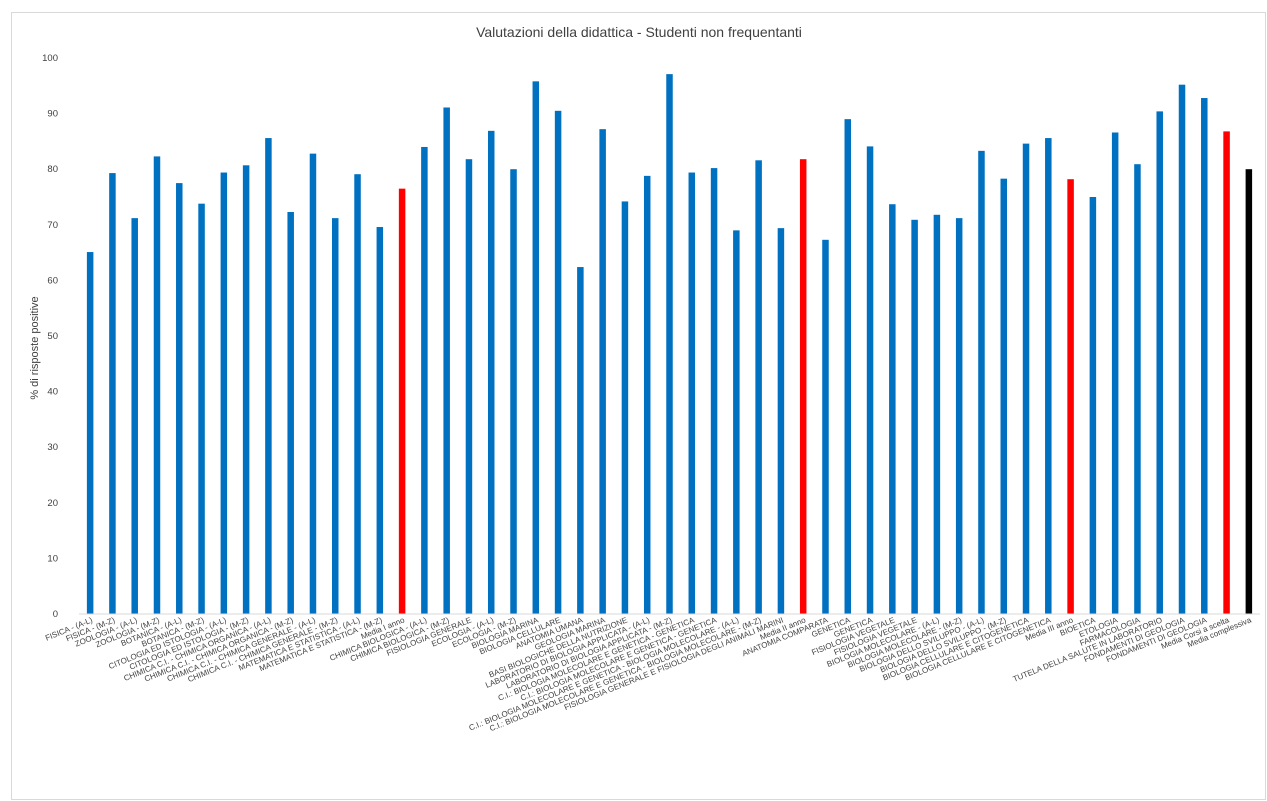  I want to click on y-tick-label: 40, so click(52, 392).